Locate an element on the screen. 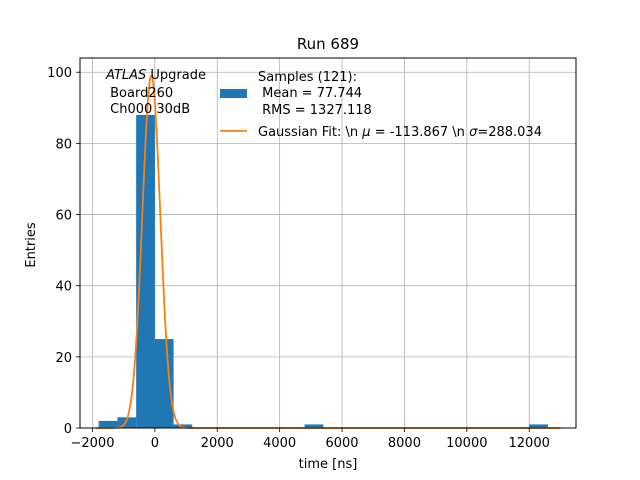 This screenshot has height=480, width=640. annotation-line-3: Ch000 30dB is located at coordinates (148, 109).